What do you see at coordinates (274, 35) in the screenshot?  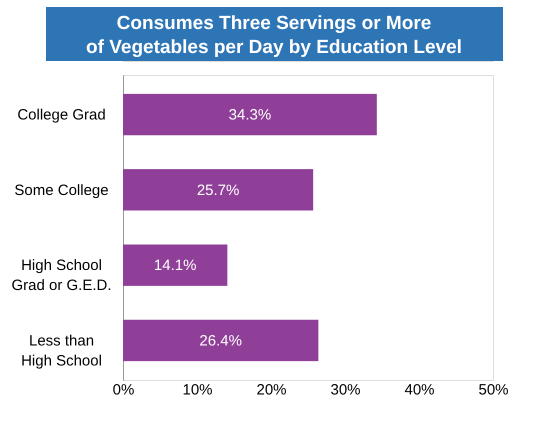 I see `chart-title: Consumes Three Servings or More of Vegetables per Day by Education Level` at bounding box center [274, 35].